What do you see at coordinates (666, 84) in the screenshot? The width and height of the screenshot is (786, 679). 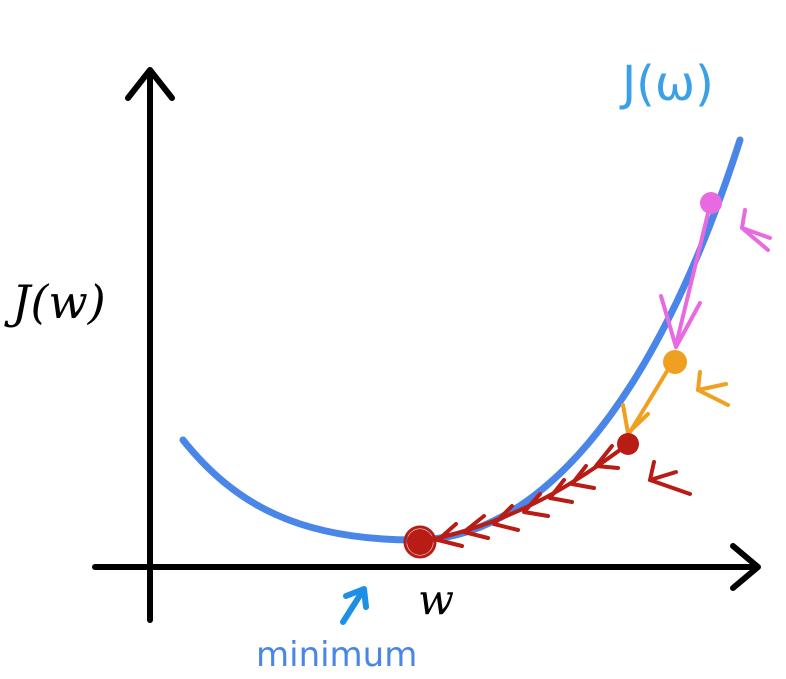 I see `curve-label: J(ω)` at bounding box center [666, 84].